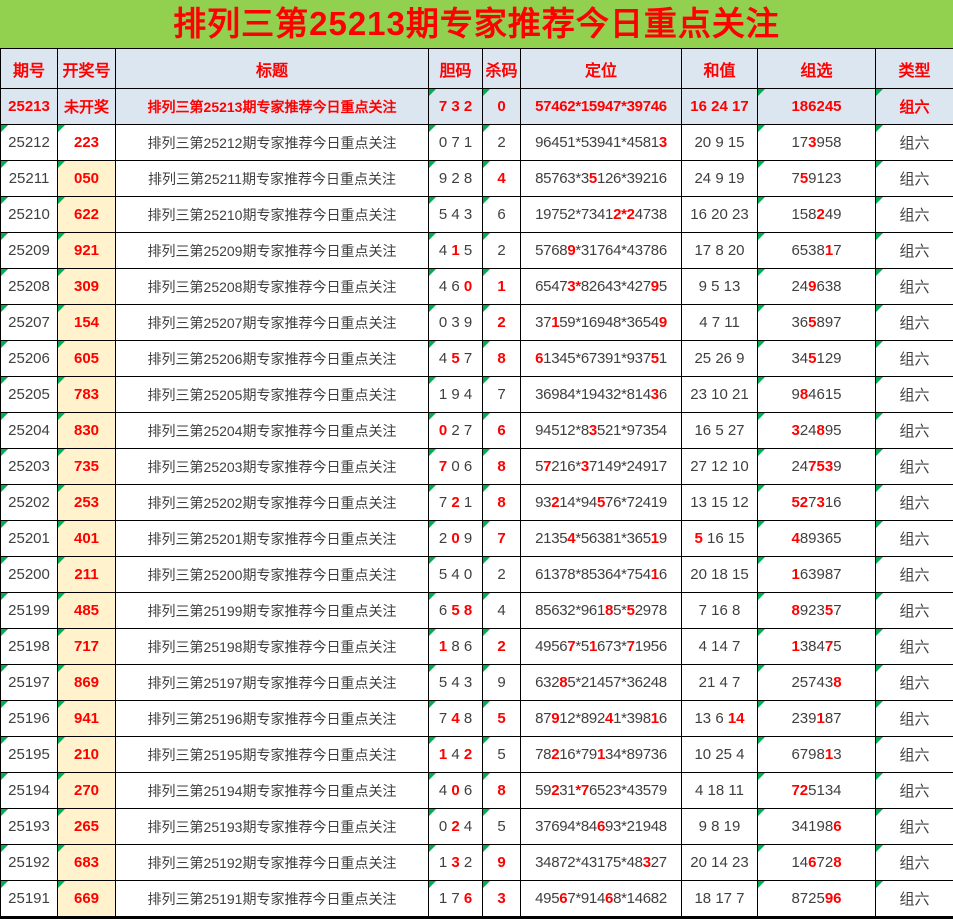 The image size is (953, 919). What do you see at coordinates (817, 827) in the screenshot?
I see `cell-group: 341986` at bounding box center [817, 827].